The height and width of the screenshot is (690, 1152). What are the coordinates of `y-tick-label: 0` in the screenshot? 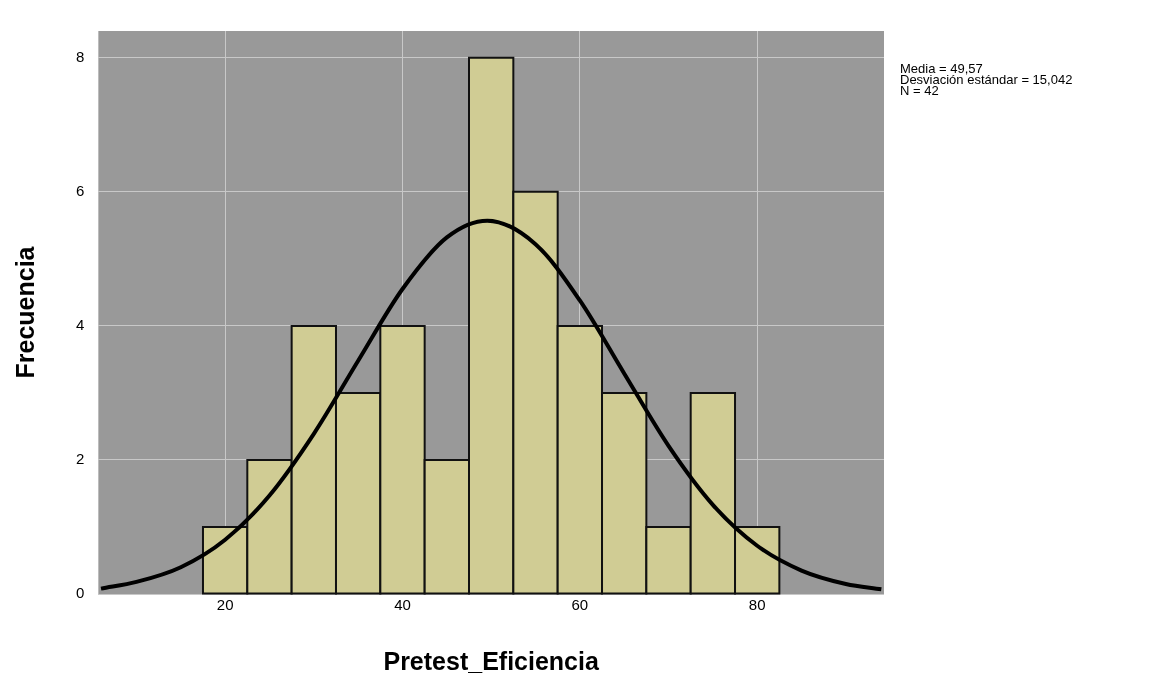 It's located at (80, 593).